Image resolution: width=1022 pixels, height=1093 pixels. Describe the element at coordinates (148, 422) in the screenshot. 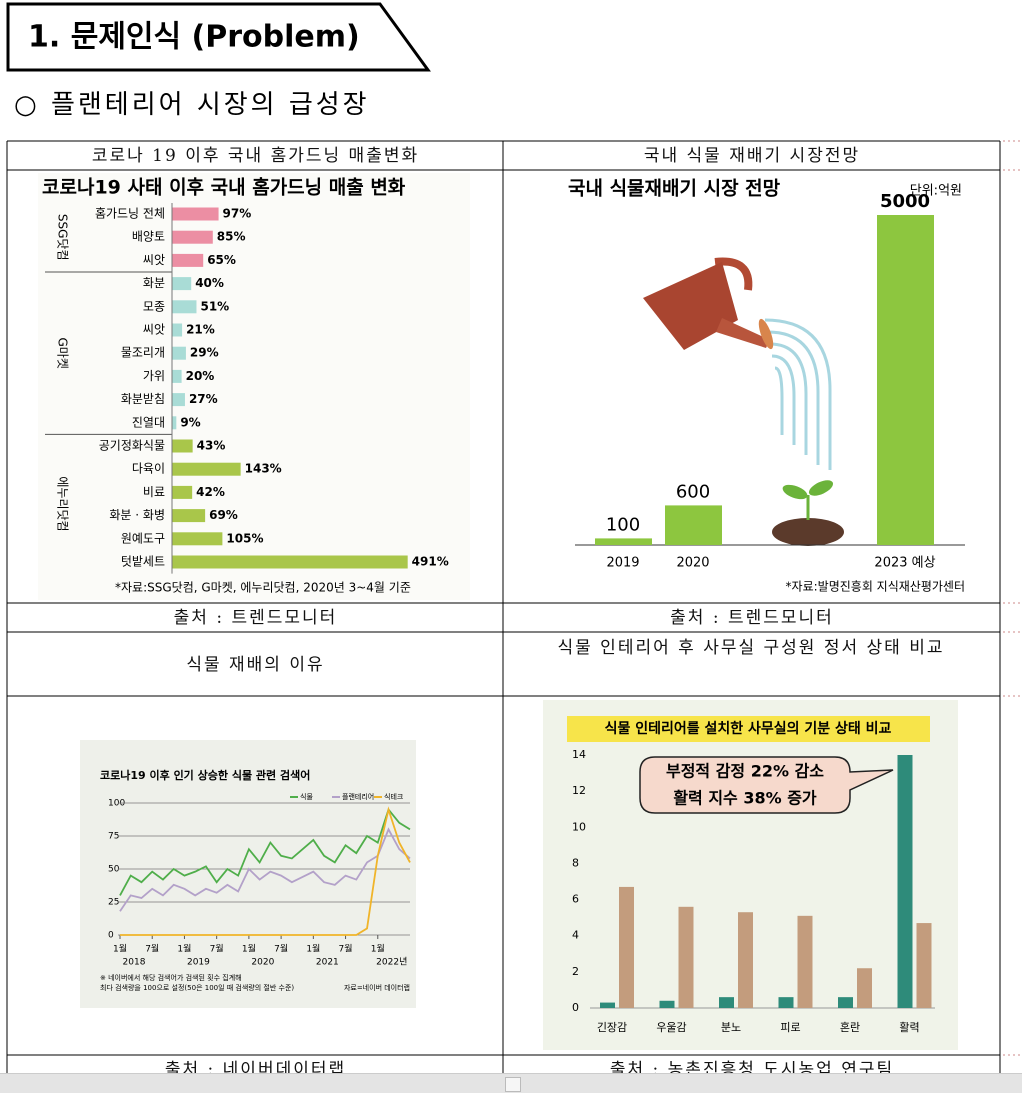

I see `category-label: 진열대` at that location.